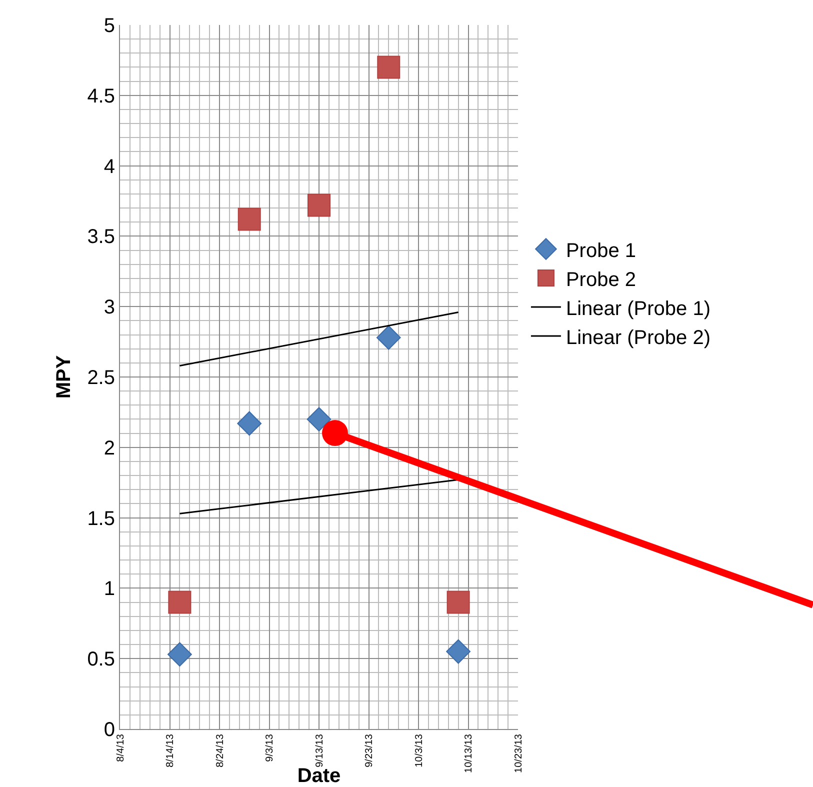 This screenshot has width=813, height=787. Describe the element at coordinates (518, 753) in the screenshot. I see `x-tick-label: 10/23/13` at that location.